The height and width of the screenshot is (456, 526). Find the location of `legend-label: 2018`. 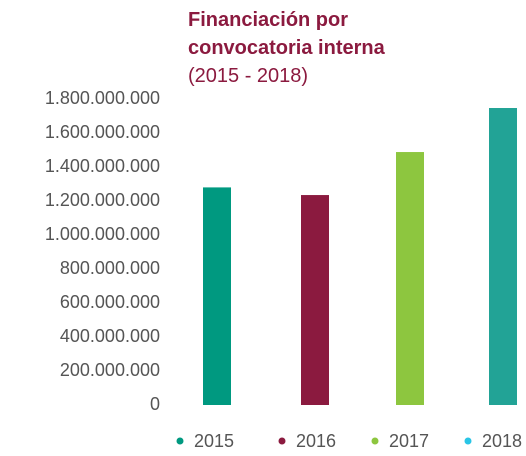

legend-label: 2018 is located at coordinates (502, 441).